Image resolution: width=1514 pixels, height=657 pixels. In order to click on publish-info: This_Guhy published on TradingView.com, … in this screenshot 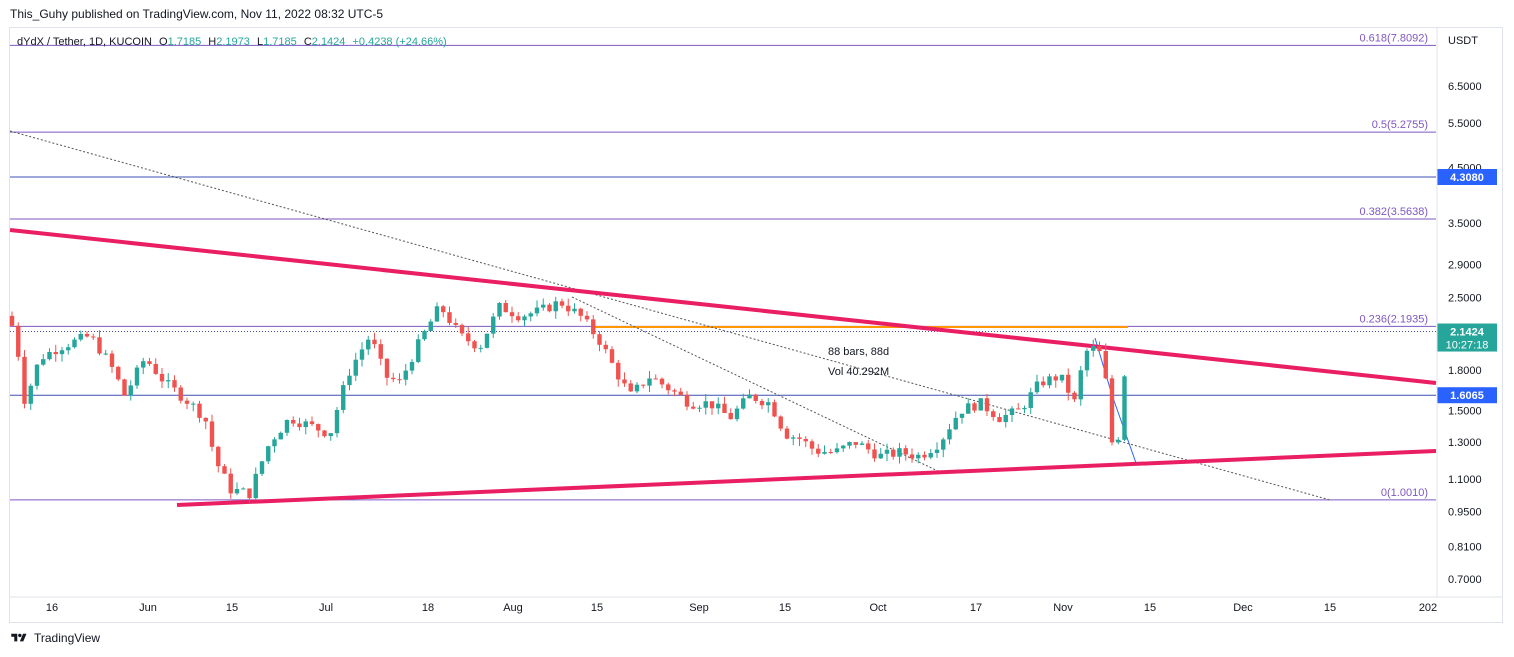, I will do `click(197, 14)`.